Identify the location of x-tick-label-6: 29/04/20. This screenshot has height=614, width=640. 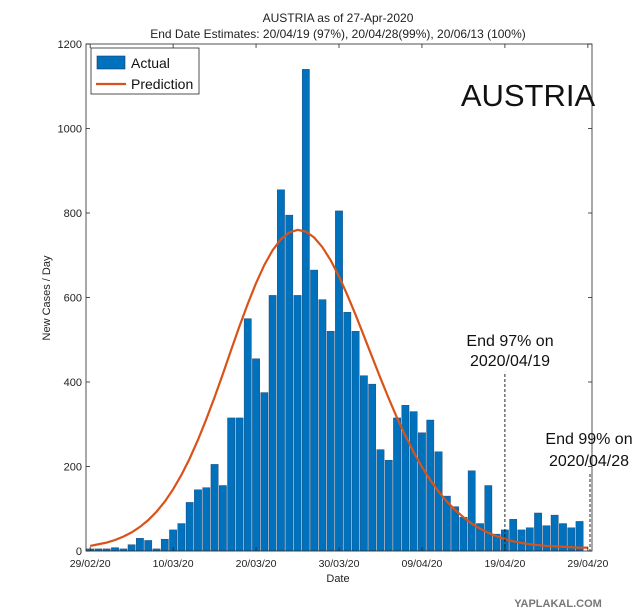
(587, 564).